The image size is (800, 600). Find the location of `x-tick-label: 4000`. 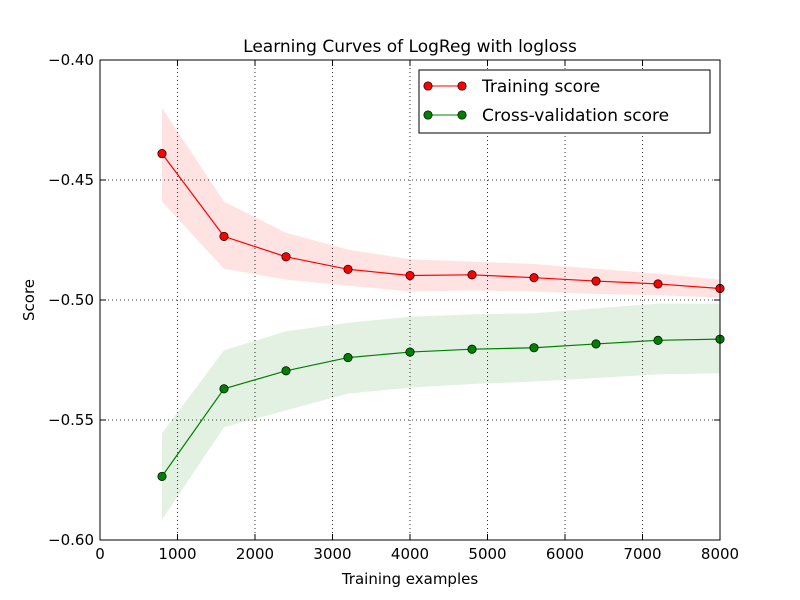

x-tick-label: 4000 is located at coordinates (410, 554).